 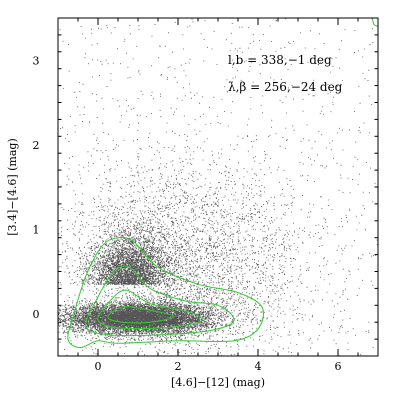 What do you see at coordinates (374, 22) in the screenshot?
I see `corner-contour` at bounding box center [374, 22].